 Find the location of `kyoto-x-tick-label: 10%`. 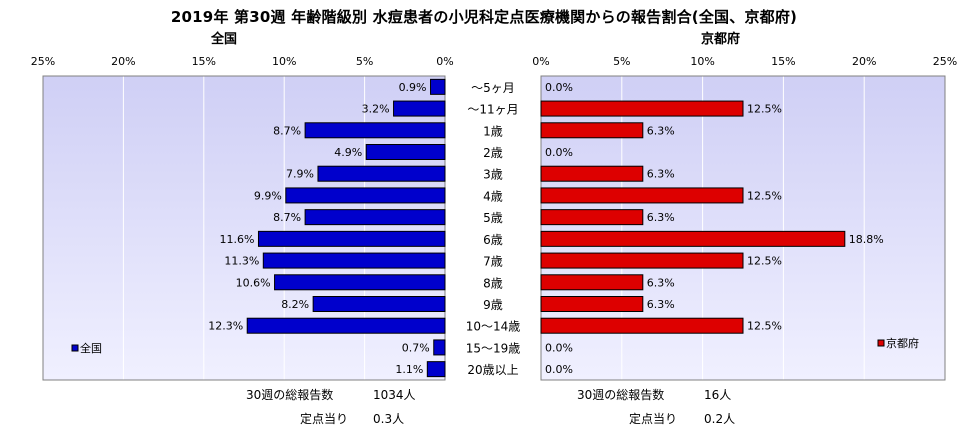

kyoto-x-tick-label: 10% is located at coordinates (702, 61).